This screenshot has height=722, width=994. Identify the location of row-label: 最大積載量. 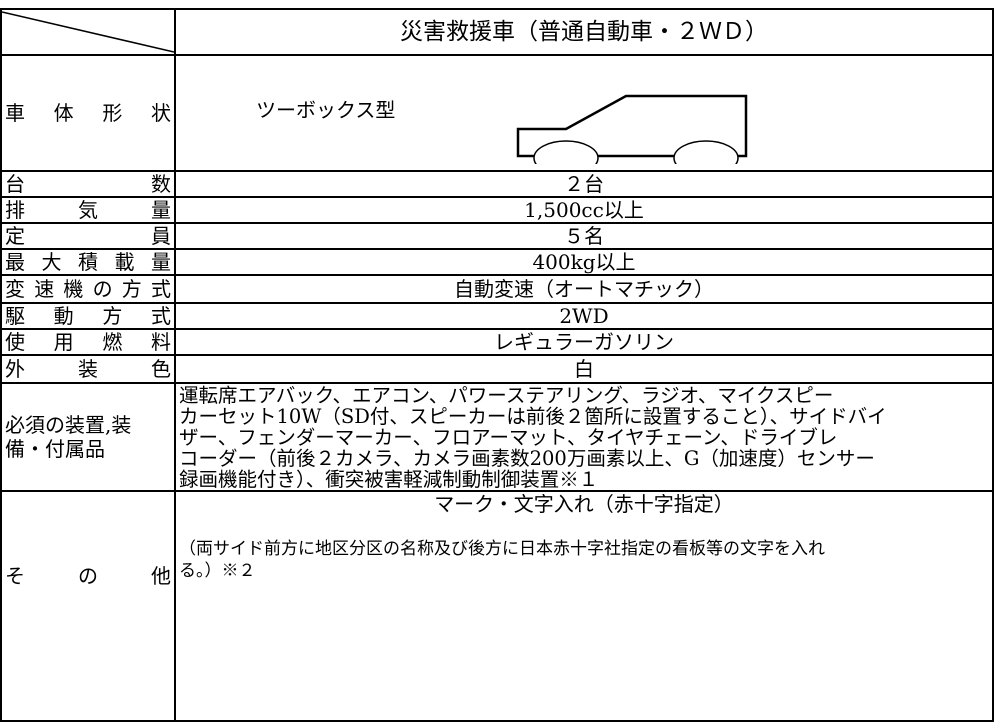
(88, 262).